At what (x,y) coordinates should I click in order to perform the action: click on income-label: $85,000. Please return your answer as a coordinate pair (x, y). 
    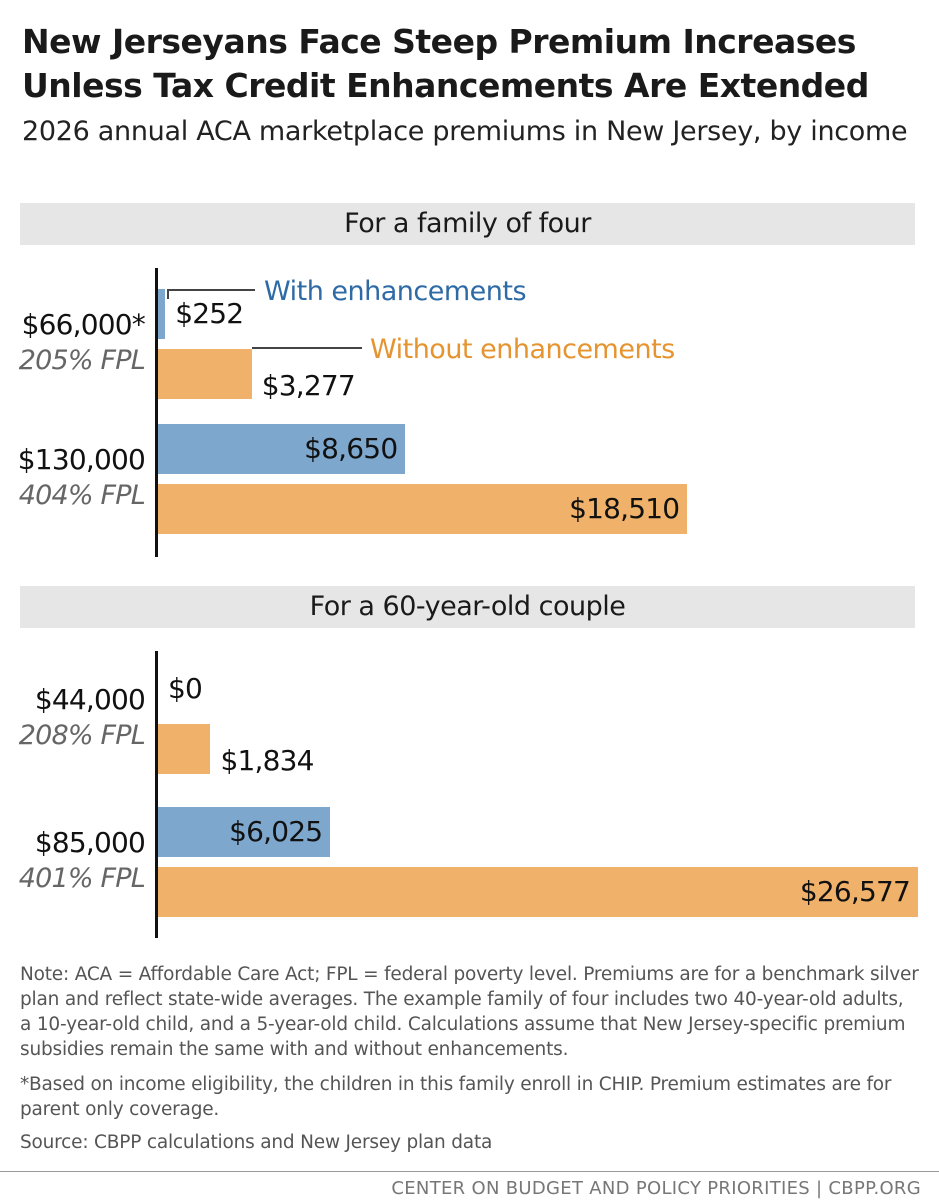
    Looking at the image, I should click on (90, 842).